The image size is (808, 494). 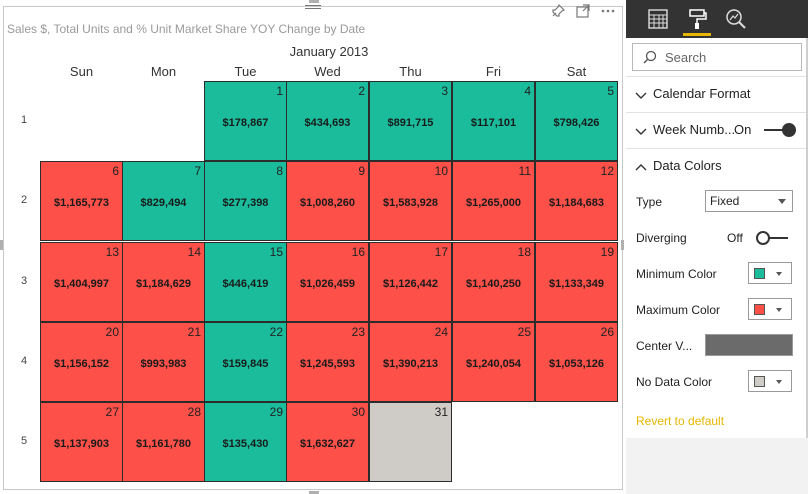 What do you see at coordinates (608, 11) in the screenshot?
I see `more-options-icon` at bounding box center [608, 11].